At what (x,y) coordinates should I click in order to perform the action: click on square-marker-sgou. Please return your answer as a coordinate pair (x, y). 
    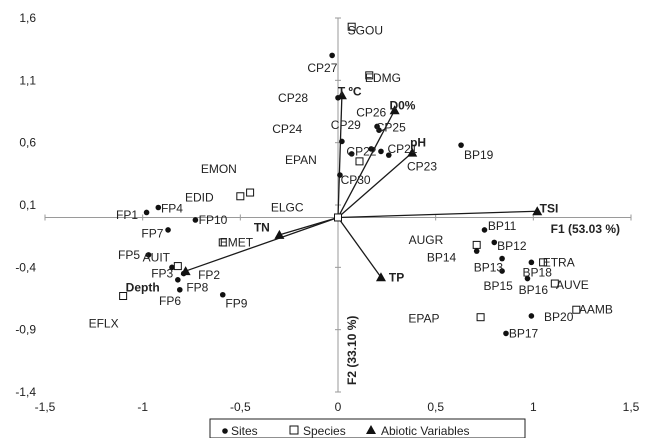
    Looking at the image, I should click on (351, 26).